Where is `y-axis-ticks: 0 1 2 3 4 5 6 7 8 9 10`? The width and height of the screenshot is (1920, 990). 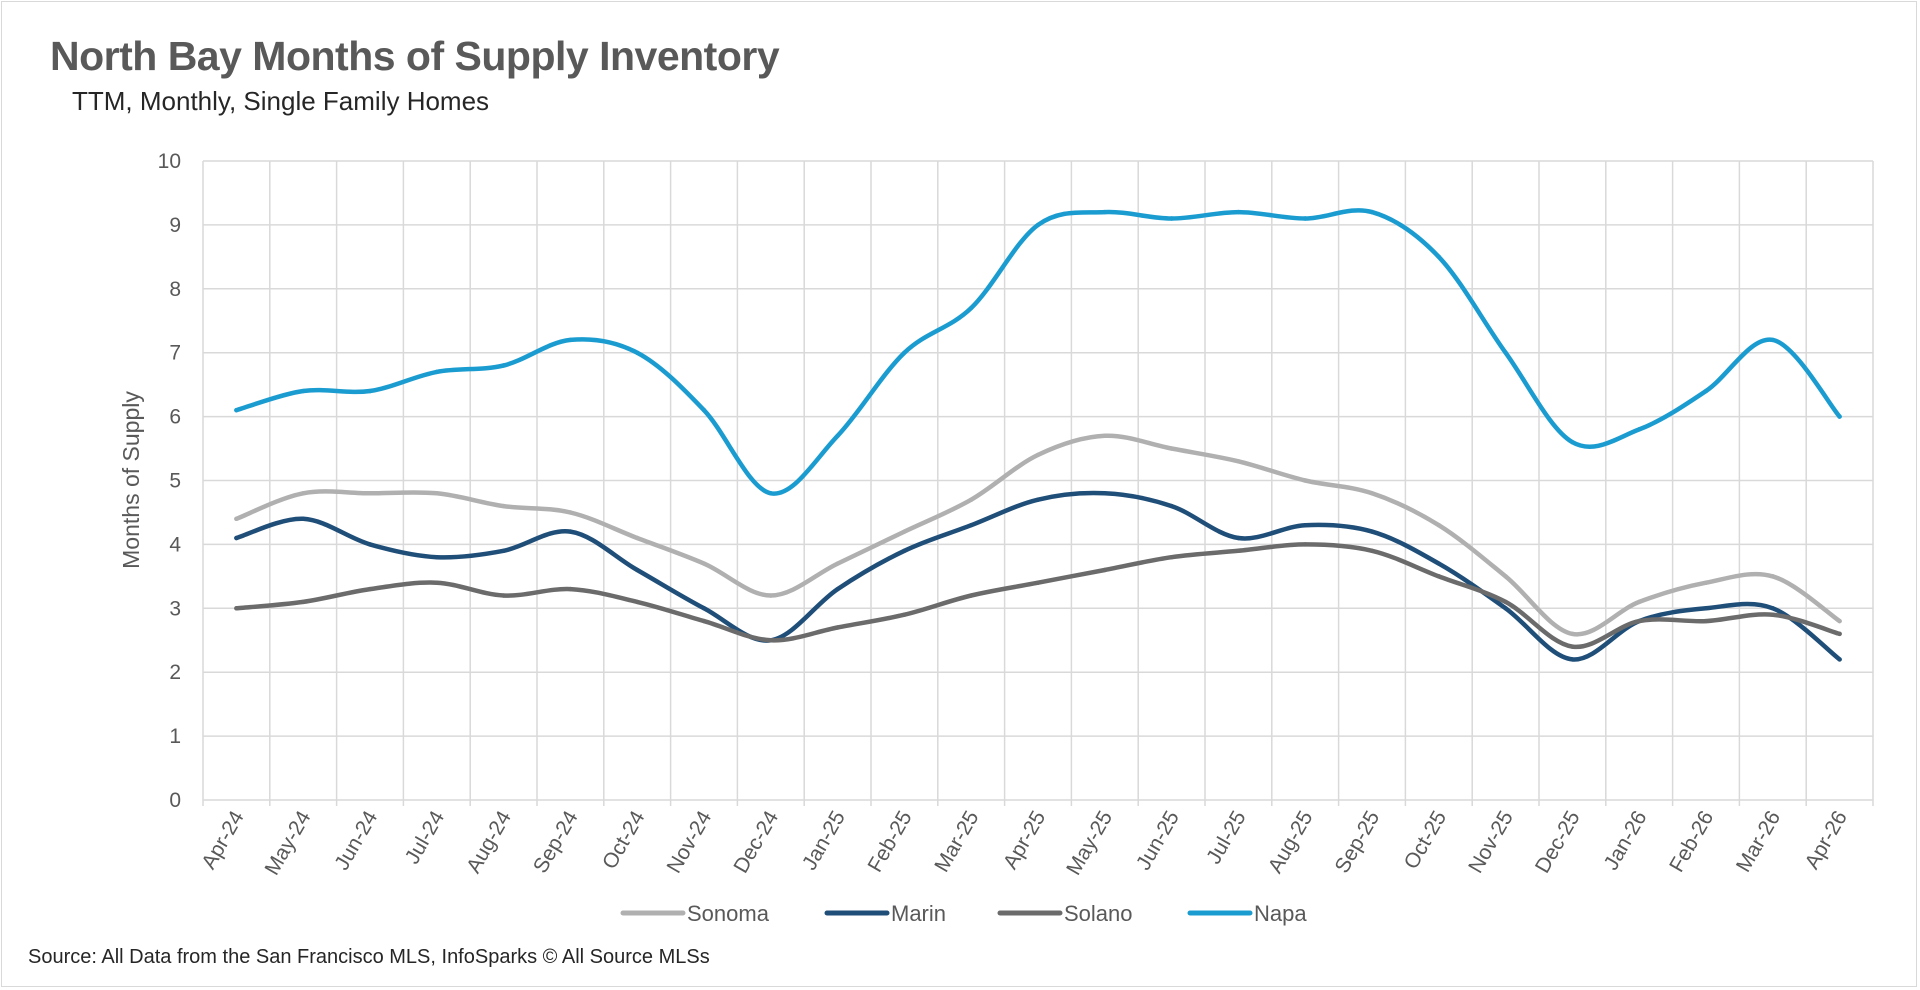 y-axis-ticks: 0 1 2 3 4 5 6 7 8 9 10 is located at coordinates (170, 481).